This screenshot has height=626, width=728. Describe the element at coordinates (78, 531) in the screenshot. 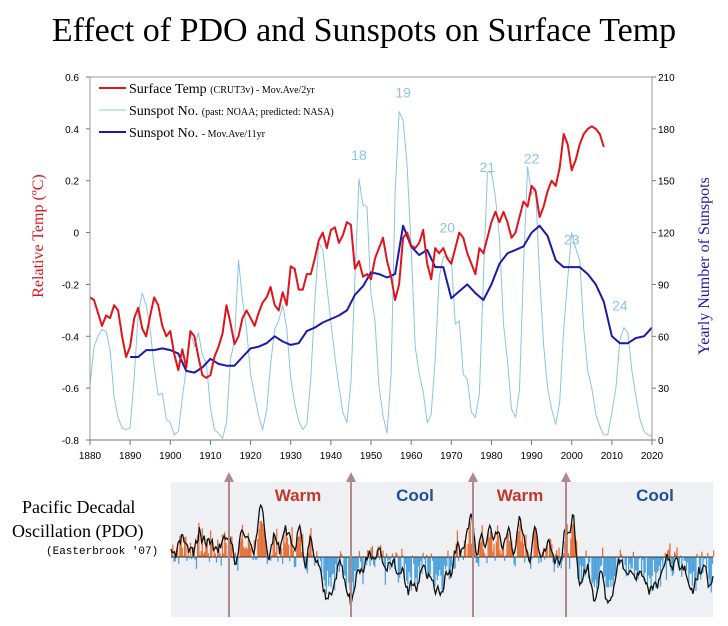

I see `pdo-label-line2: Oscillation (PDO)` at that location.